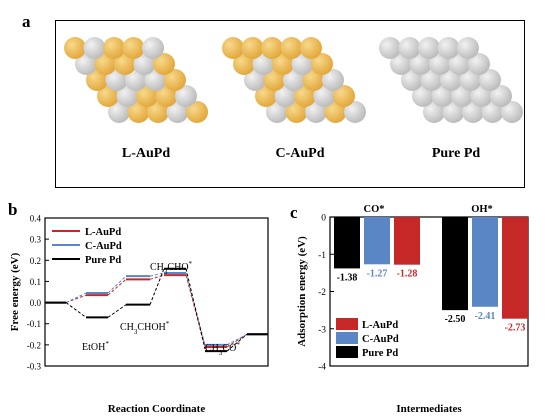  I want to click on bar-value-label: -1.38, so click(347, 277).